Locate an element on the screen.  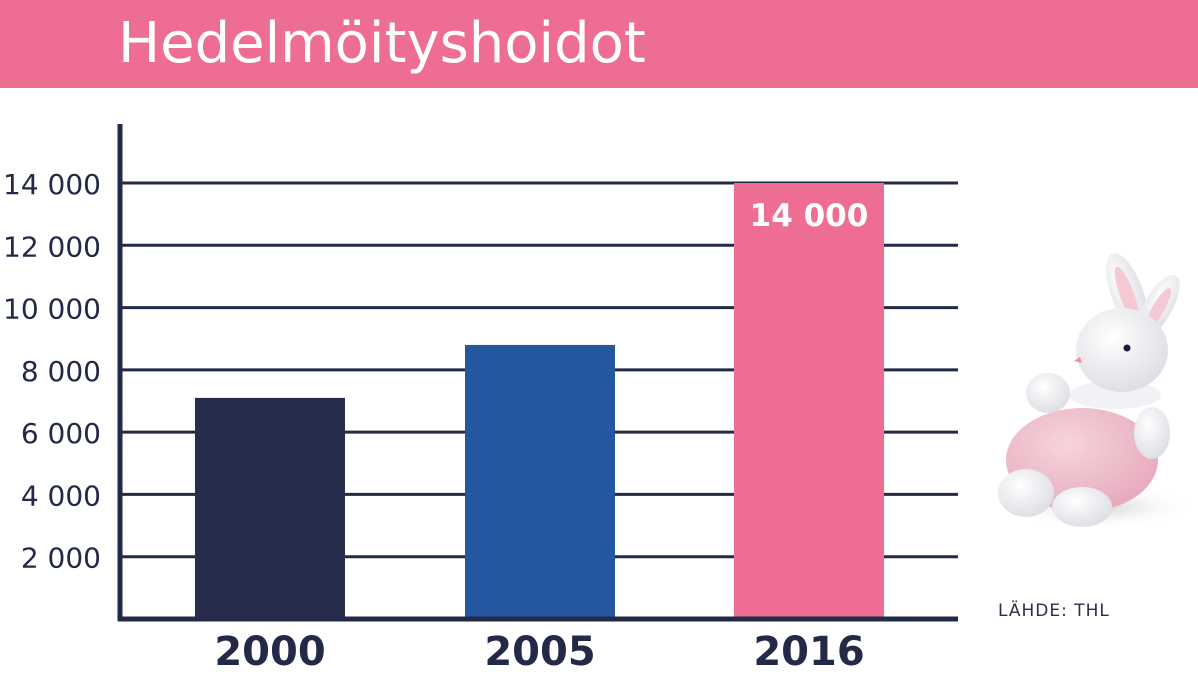
y-tick-label: 2 000 is located at coordinates (61, 558).